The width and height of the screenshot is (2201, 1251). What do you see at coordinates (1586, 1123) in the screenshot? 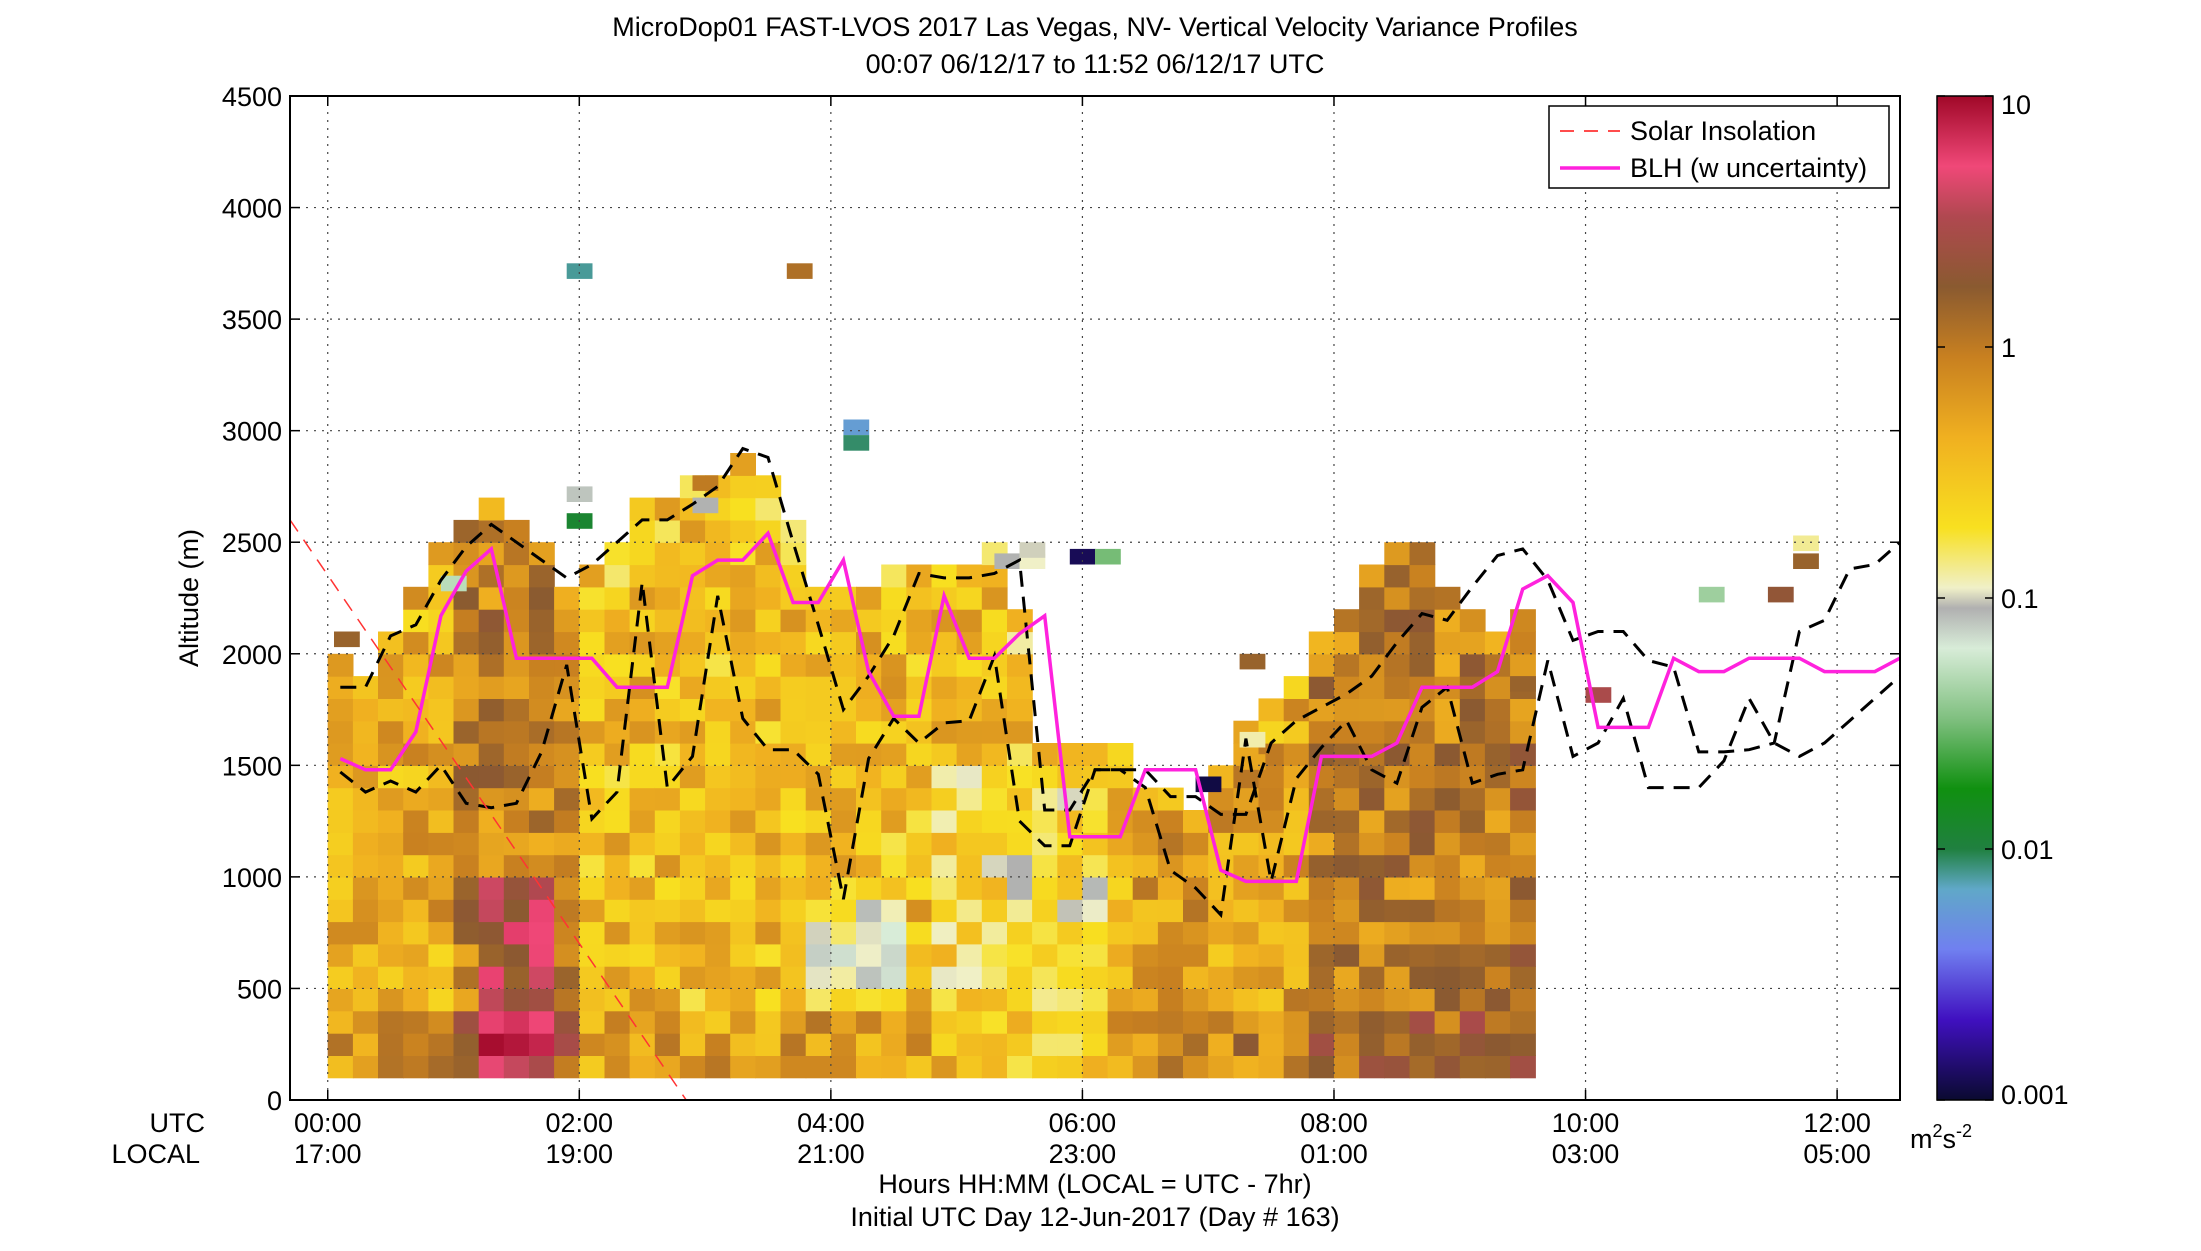
I see `x-tick-label-utc: 10:00` at bounding box center [1586, 1123].